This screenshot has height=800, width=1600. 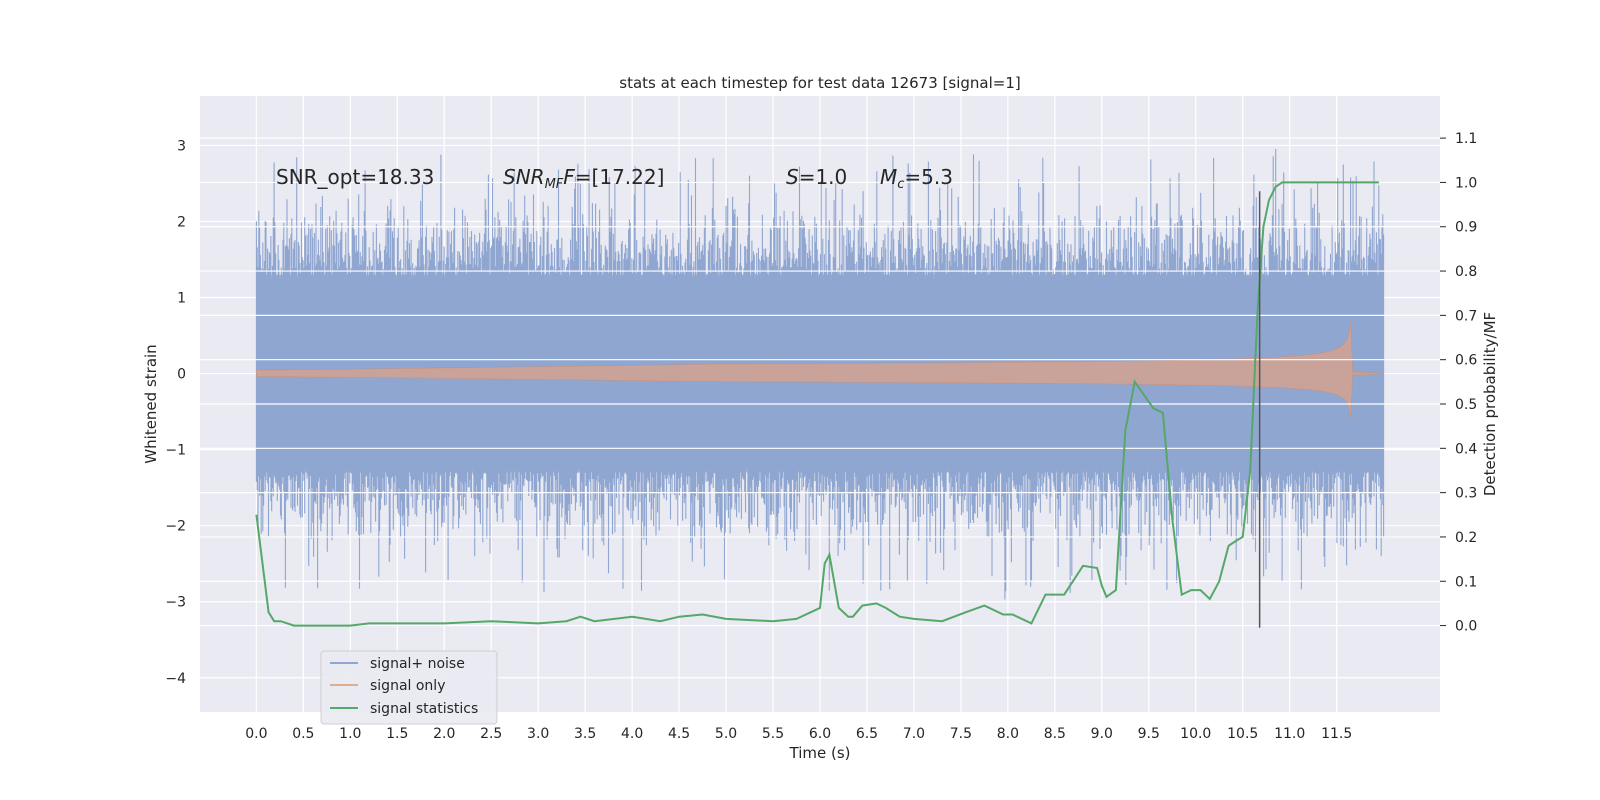 I want to click on x-tick-label: 8.5, so click(x=1055, y=734).